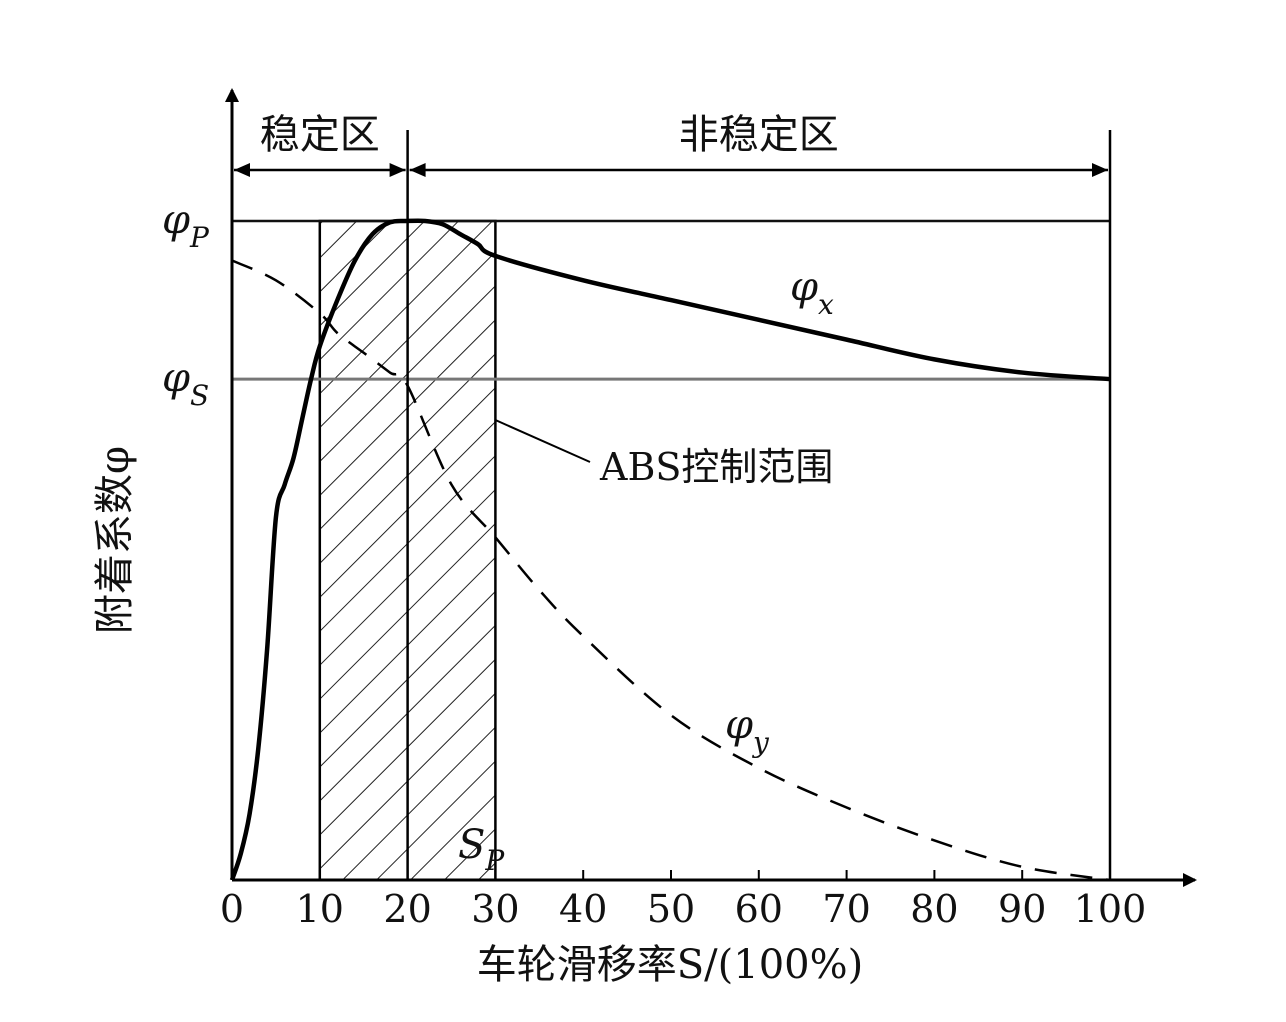 Image resolution: width=1286 pixels, height=1022 pixels. What do you see at coordinates (747, 730) in the screenshot?
I see `series-label-φy: φy` at bounding box center [747, 730].